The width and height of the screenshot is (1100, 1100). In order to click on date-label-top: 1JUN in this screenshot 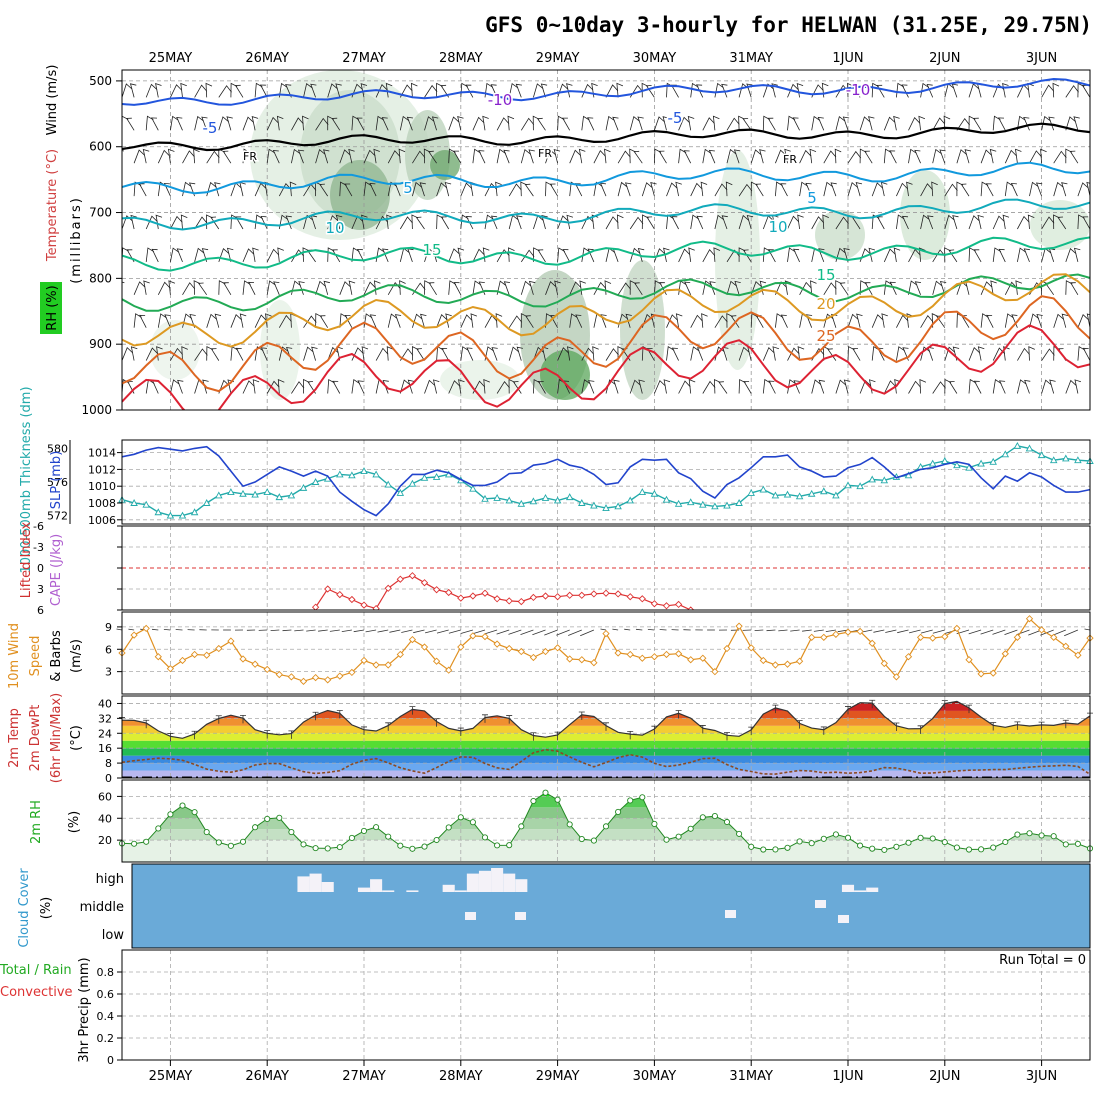, I will do `click(847, 58)`.